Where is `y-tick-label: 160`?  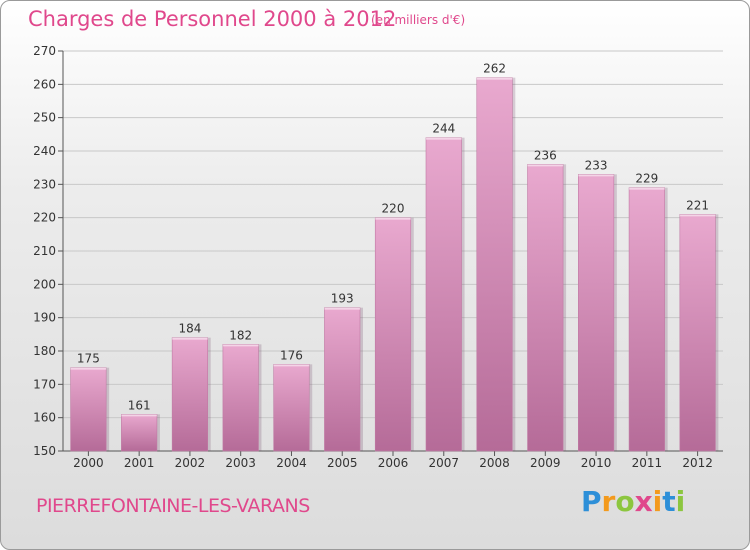
y-tick-label: 160 is located at coordinates (44, 418).